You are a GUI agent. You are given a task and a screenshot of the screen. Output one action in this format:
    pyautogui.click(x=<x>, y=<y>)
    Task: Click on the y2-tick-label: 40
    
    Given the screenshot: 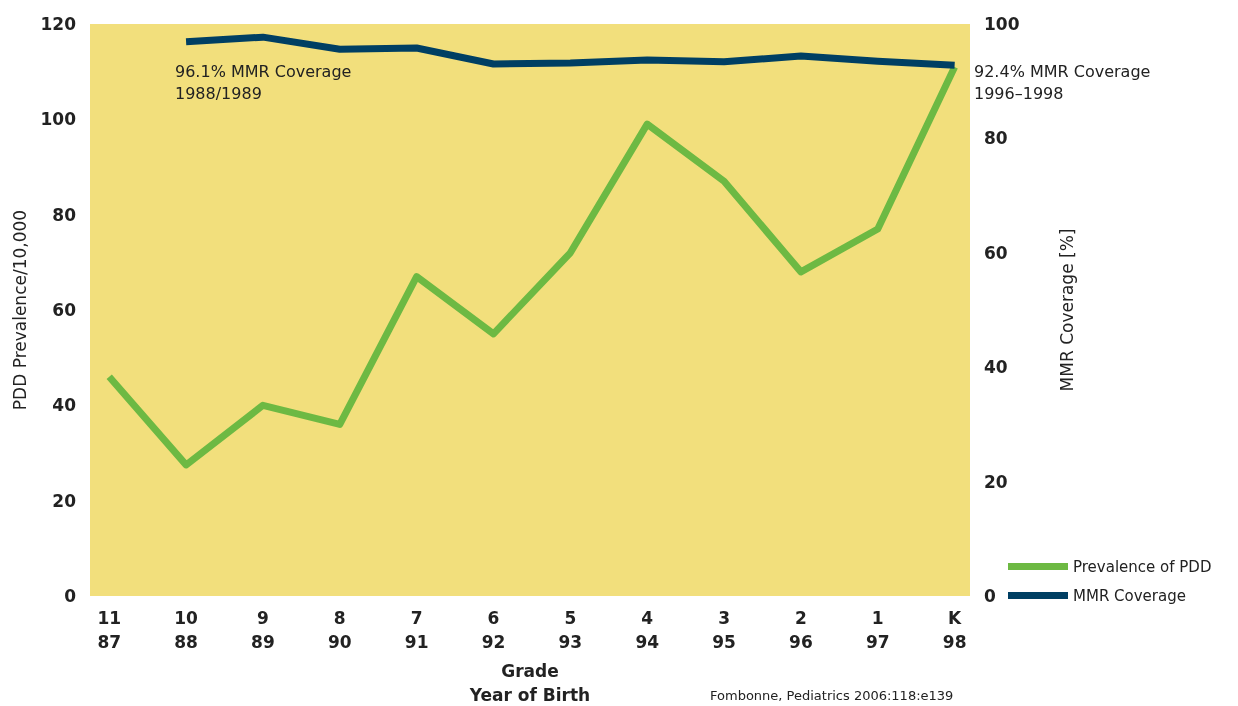 What is the action you would take?
    pyautogui.click(x=996, y=367)
    